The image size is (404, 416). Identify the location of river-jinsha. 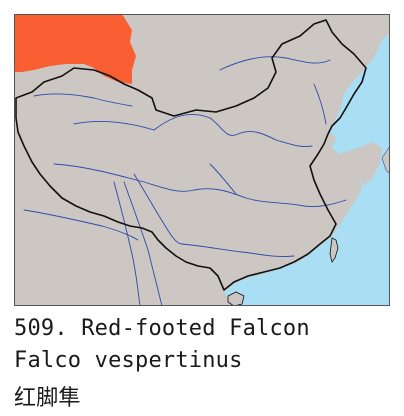
(158, 209).